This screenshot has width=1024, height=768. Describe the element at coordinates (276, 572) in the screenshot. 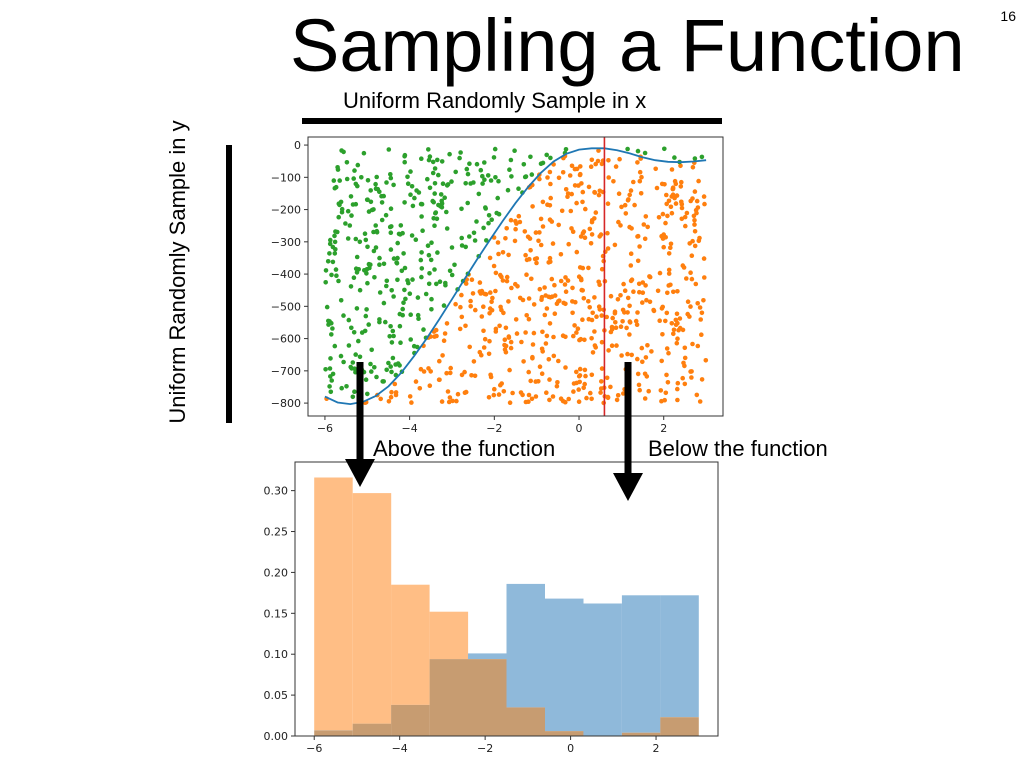

I see `y-tick-label: 0.20` at that location.